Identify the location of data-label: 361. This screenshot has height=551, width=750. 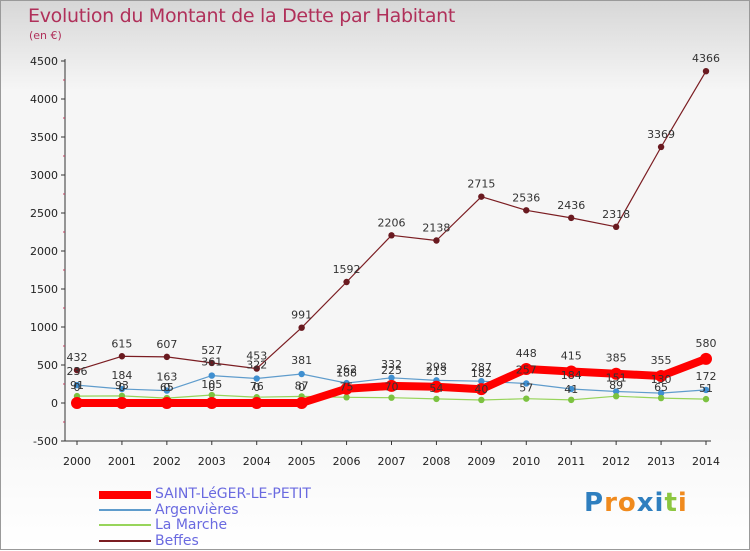
(211, 362).